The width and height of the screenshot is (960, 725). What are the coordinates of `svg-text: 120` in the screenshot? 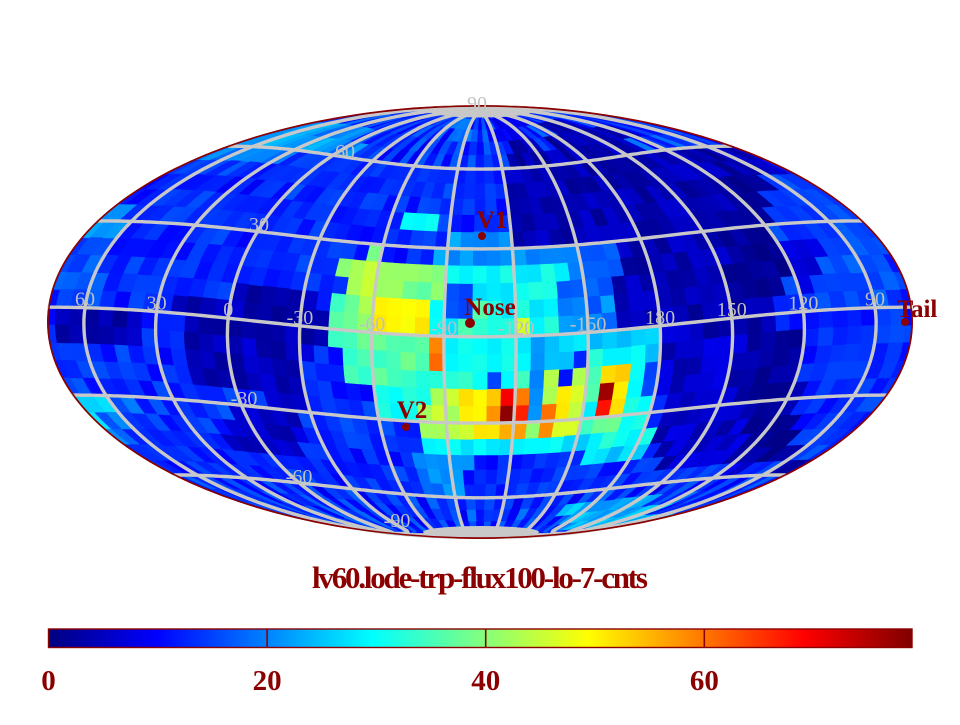 It's located at (803, 304).